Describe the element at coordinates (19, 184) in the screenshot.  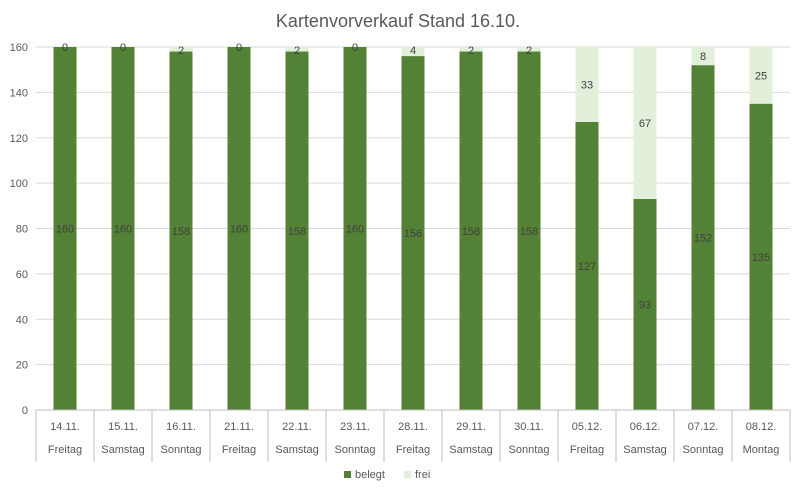
I see `y-tick-label: 100` at that location.